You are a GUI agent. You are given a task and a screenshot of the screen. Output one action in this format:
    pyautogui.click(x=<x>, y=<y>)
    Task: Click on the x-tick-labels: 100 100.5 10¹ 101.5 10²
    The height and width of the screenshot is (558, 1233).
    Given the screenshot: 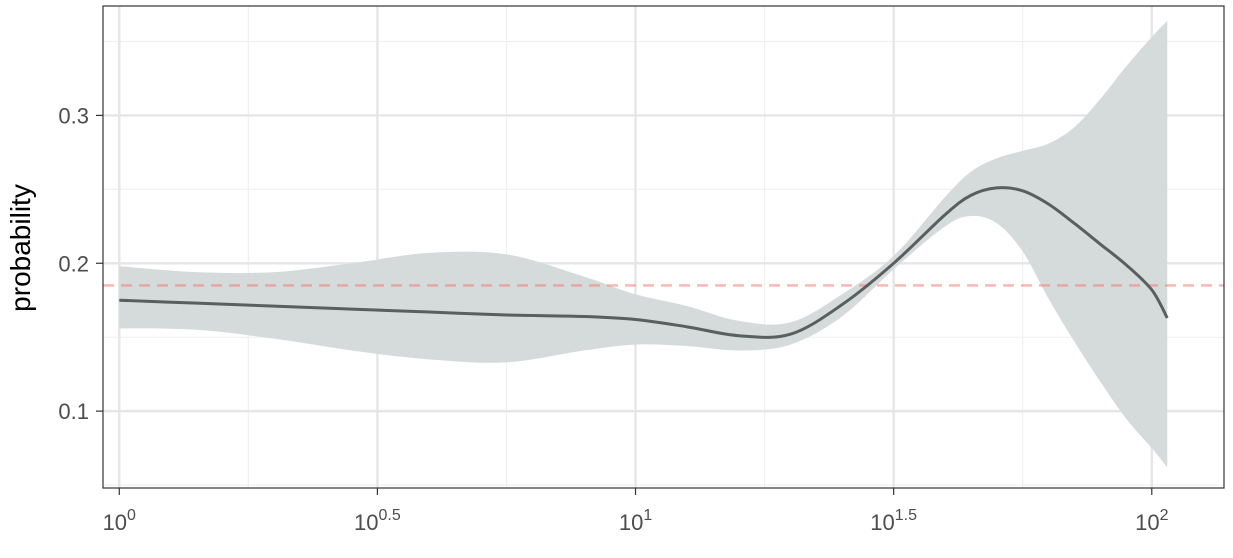 What is the action you would take?
    pyautogui.click(x=636, y=521)
    